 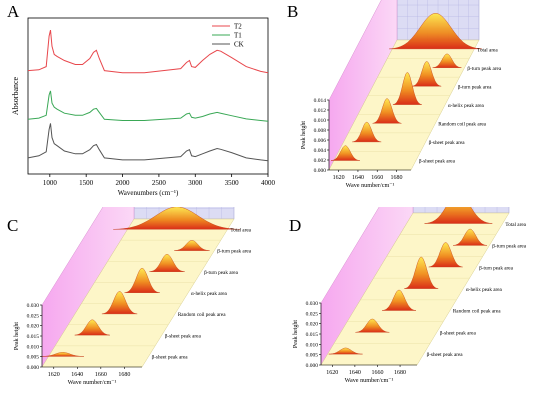 What do you see at coordinates (320, 161) in the screenshot?
I see `y-tick-label: 0.002` at bounding box center [320, 161].